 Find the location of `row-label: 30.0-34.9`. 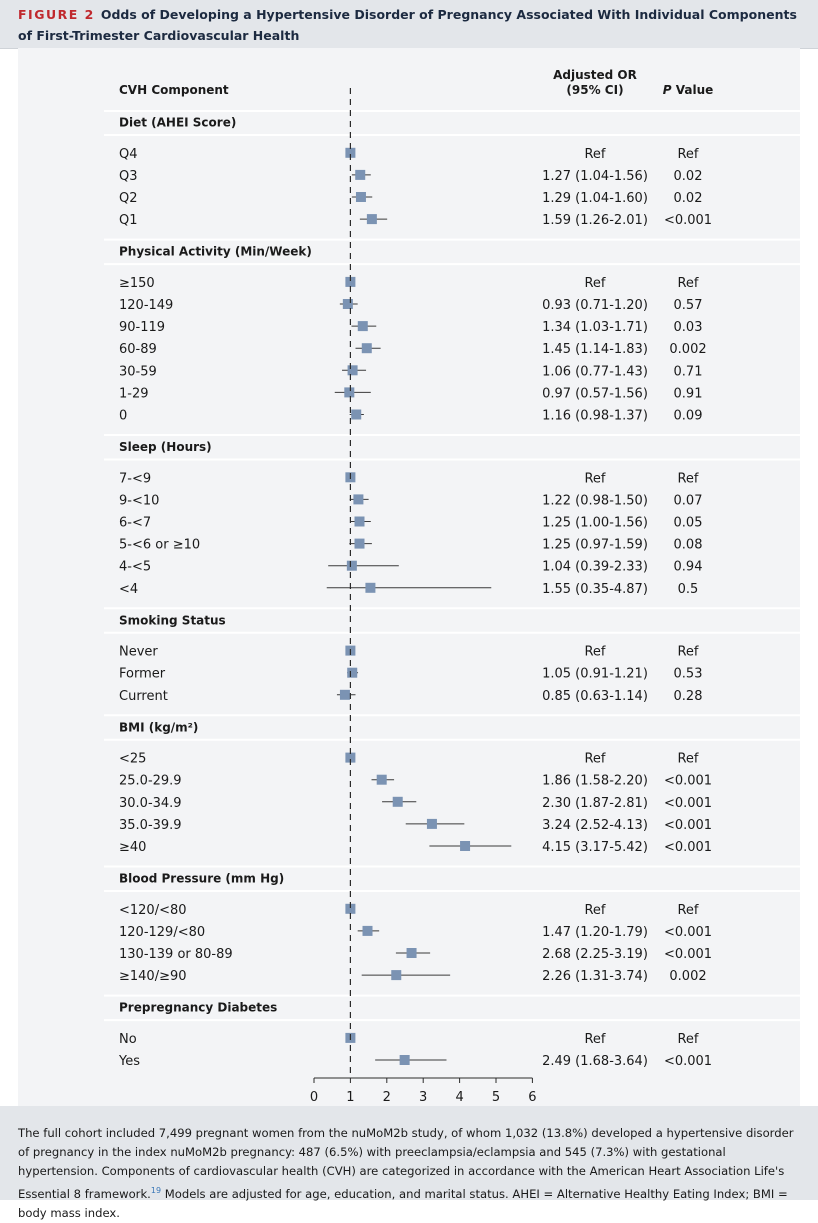

row-label: 30.0-34.9 is located at coordinates (150, 803).